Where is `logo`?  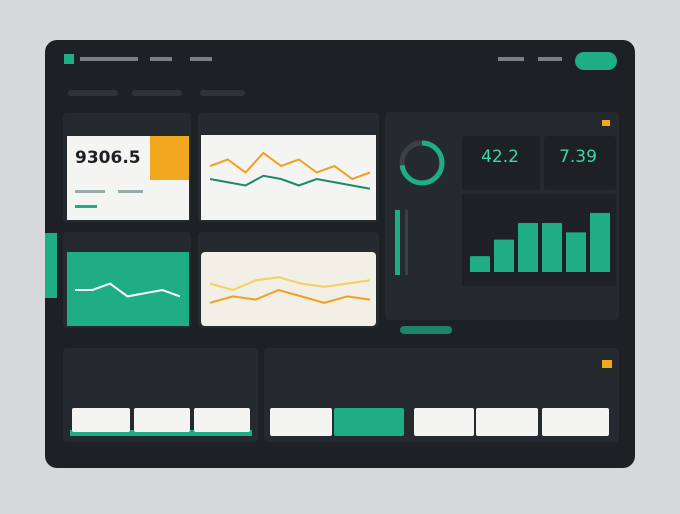
logo is located at coordinates (69, 59).